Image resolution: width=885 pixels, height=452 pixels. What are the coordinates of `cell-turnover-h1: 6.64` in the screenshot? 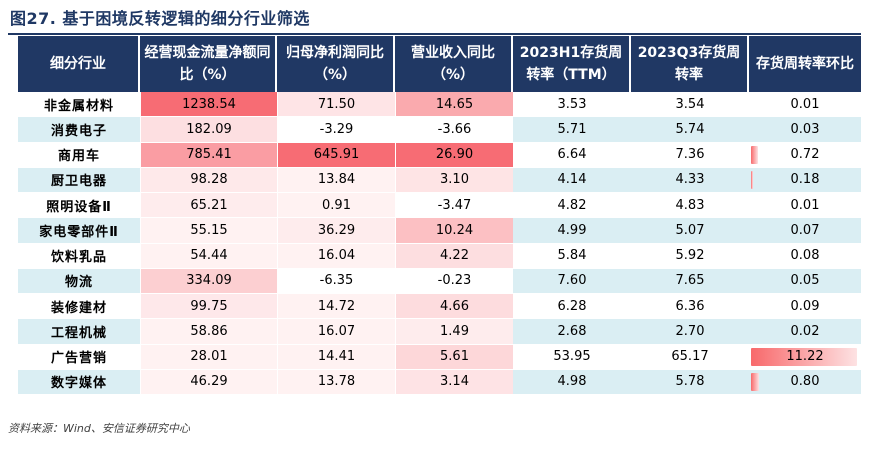 It's located at (572, 155).